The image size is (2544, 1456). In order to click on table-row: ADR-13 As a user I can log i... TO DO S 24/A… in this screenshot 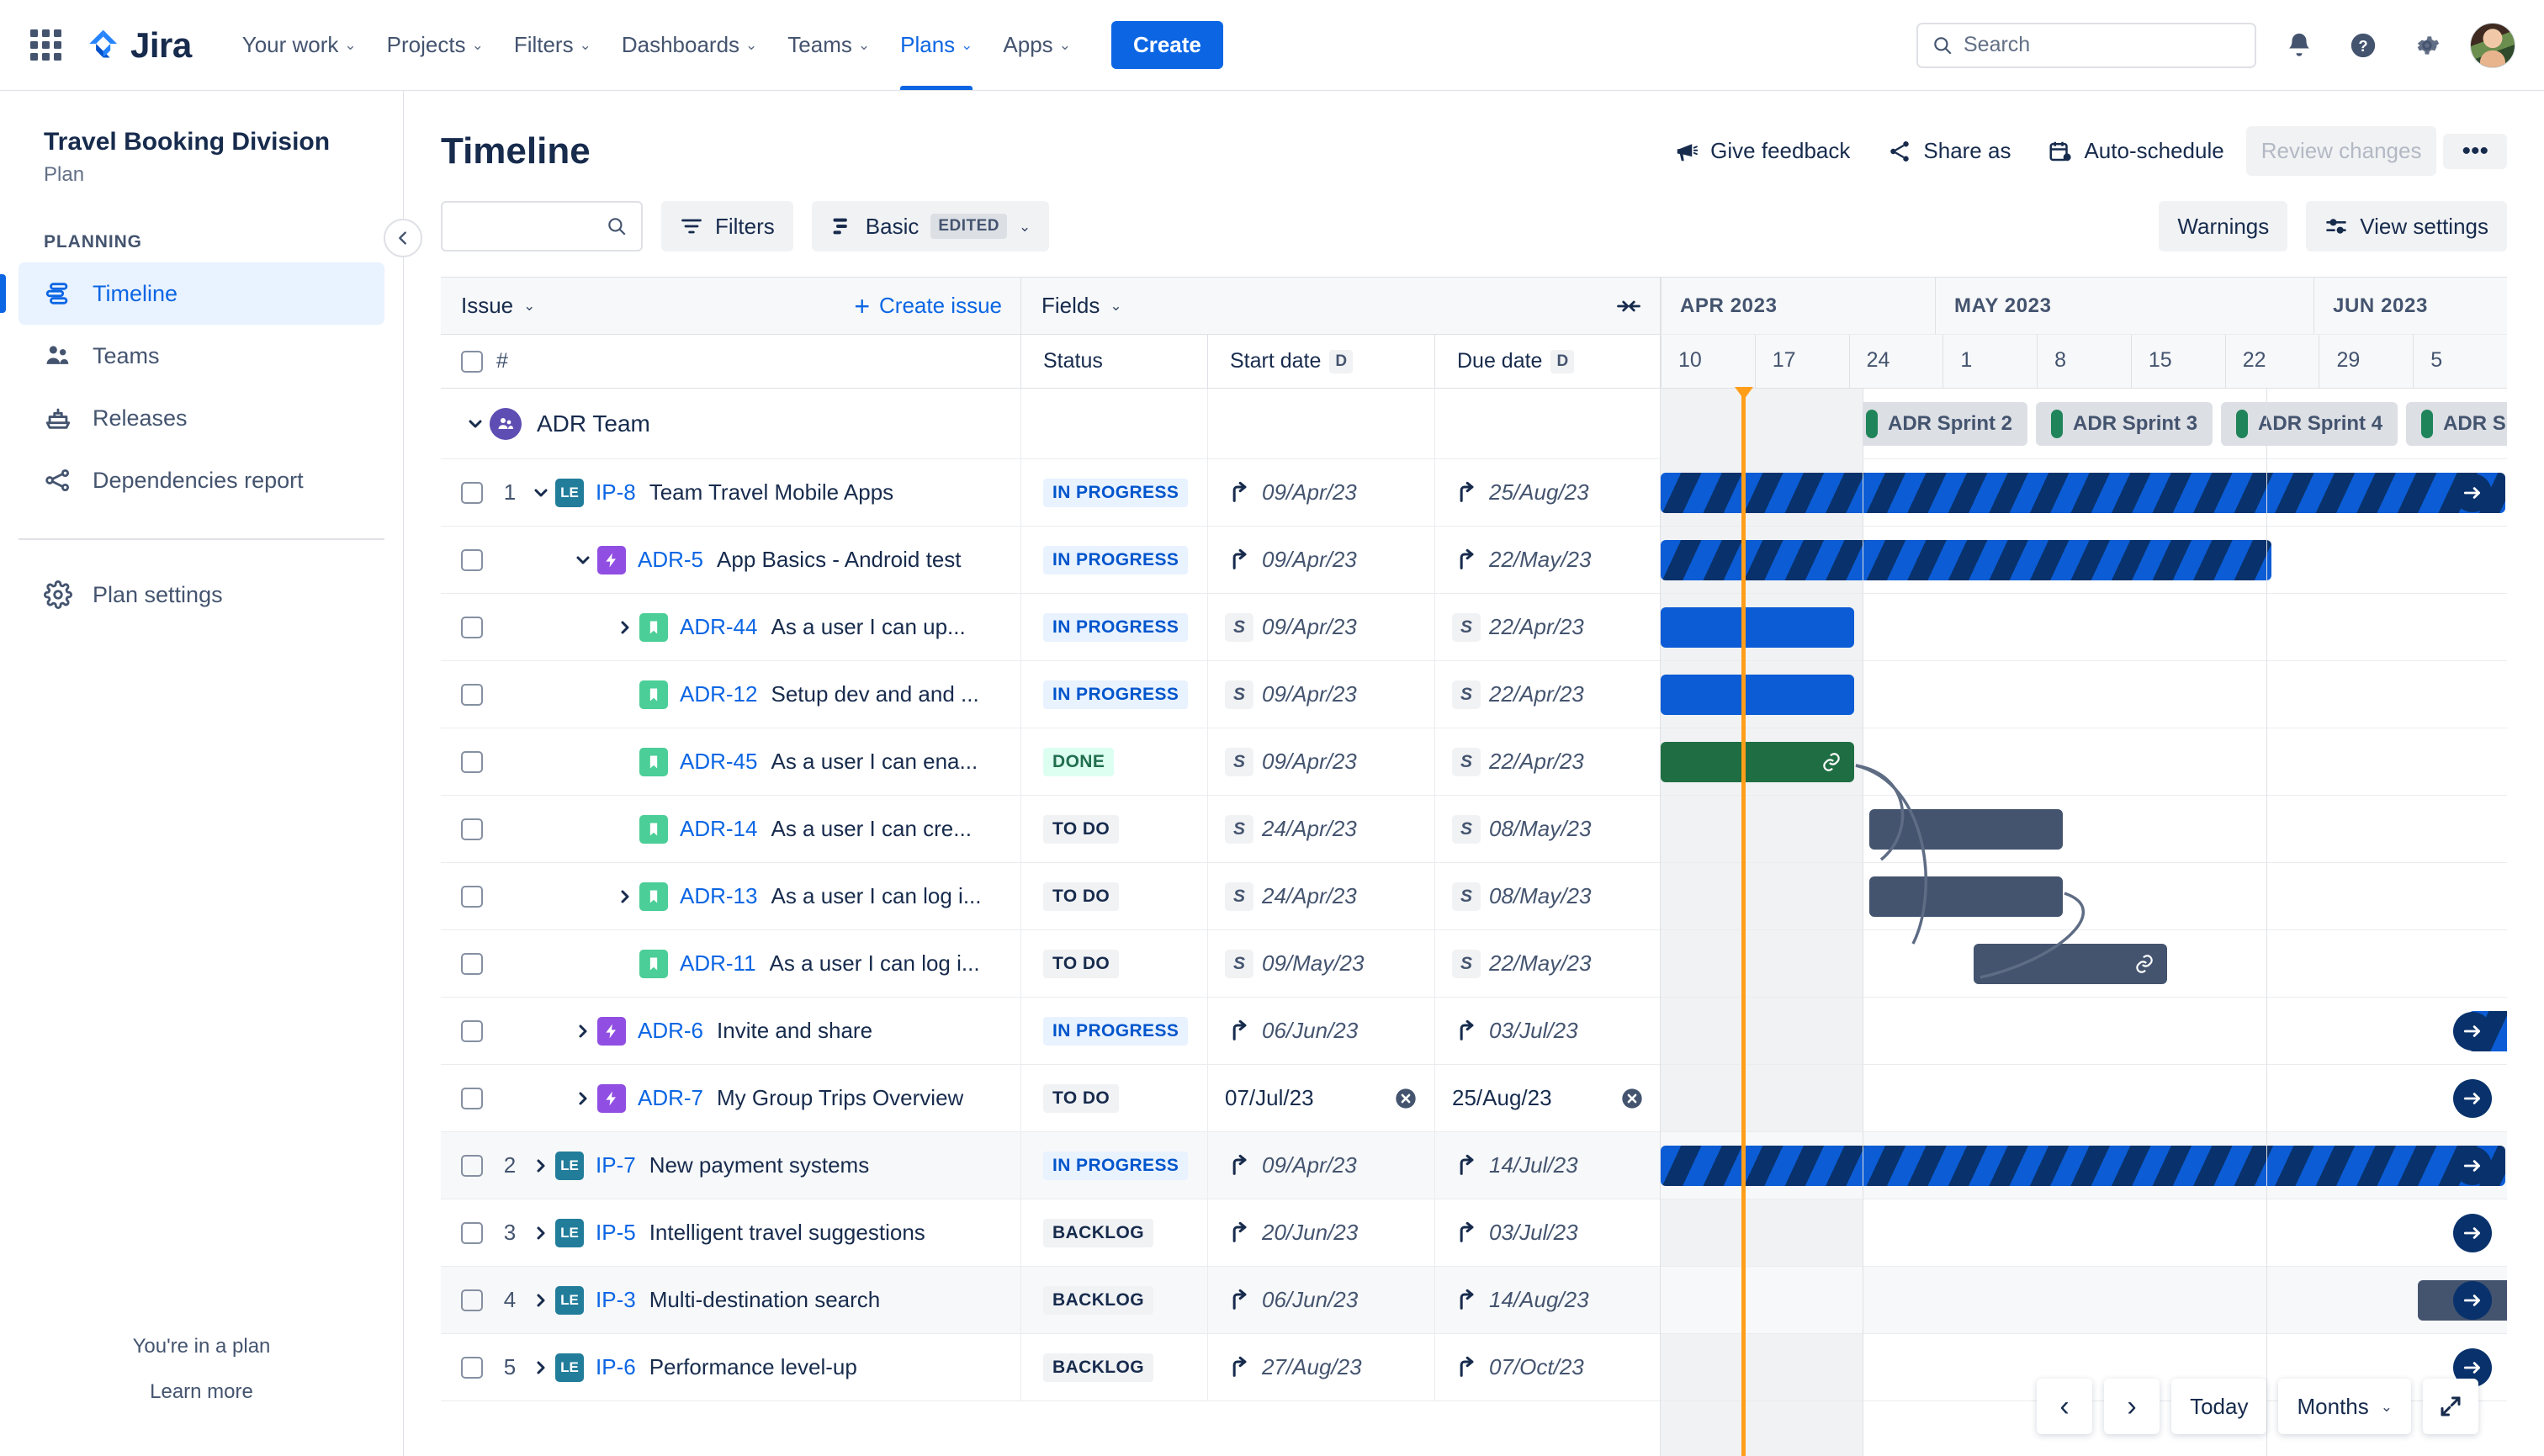, I will do `click(1050, 896)`.